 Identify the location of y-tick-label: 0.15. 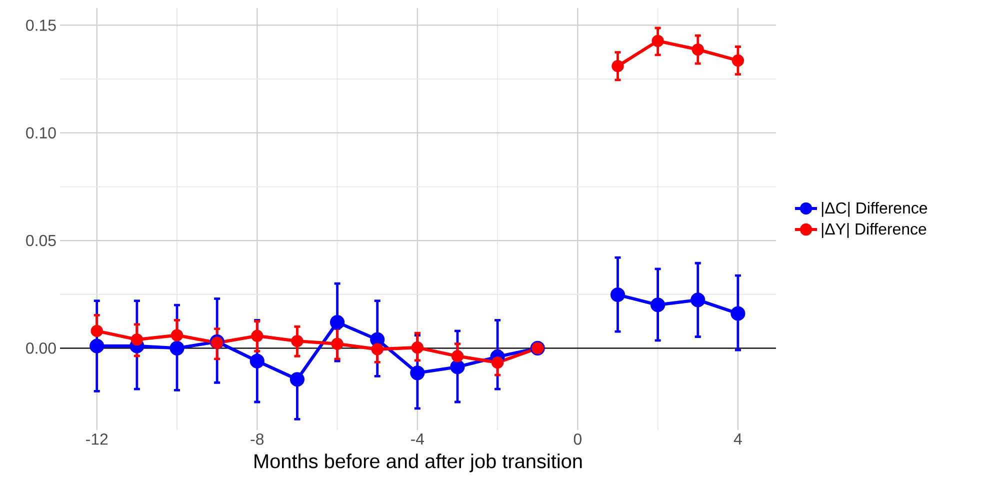
(41, 25).